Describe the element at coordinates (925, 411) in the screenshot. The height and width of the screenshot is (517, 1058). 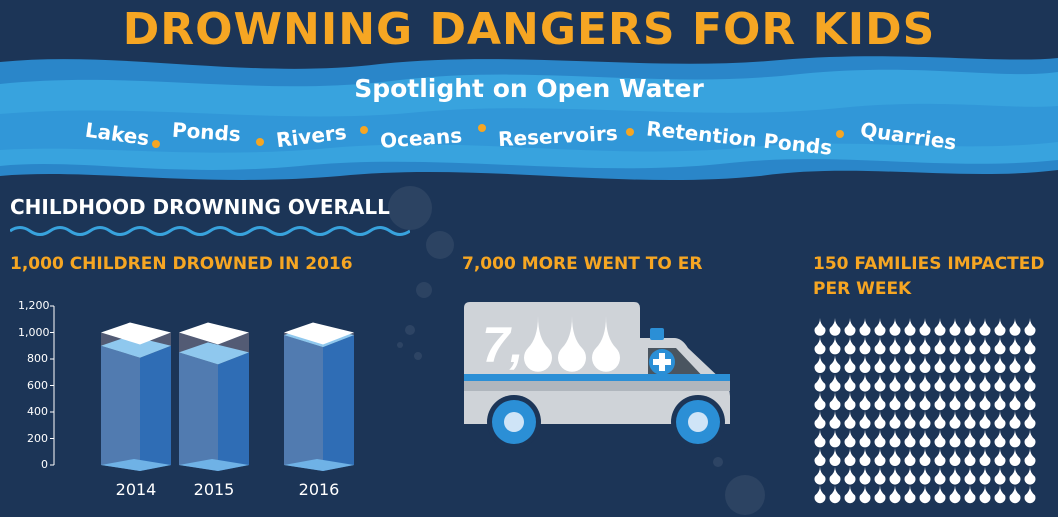
I see `families-drop-grid` at that location.